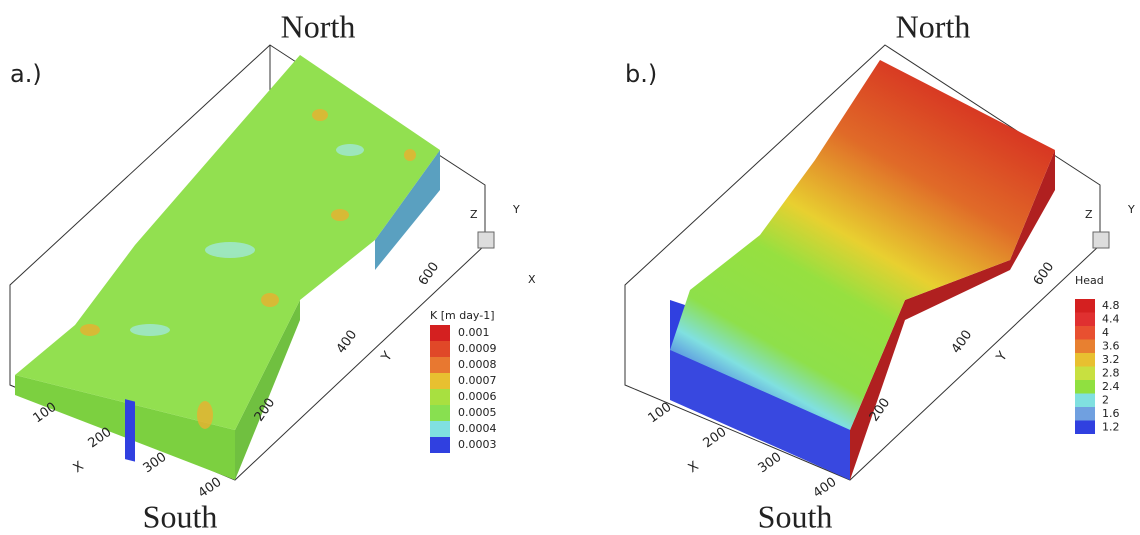 This screenshot has height=535, width=1140. Describe the element at coordinates (477, 380) in the screenshot. I see `legend-label: 0.0007` at that location.